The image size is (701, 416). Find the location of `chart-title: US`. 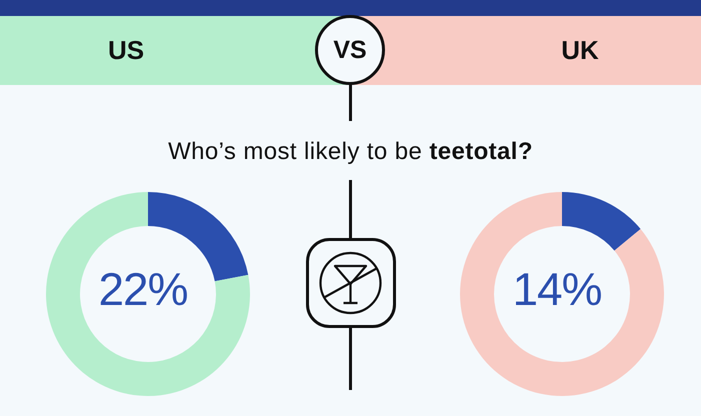

chart-title: US is located at coordinates (126, 50).